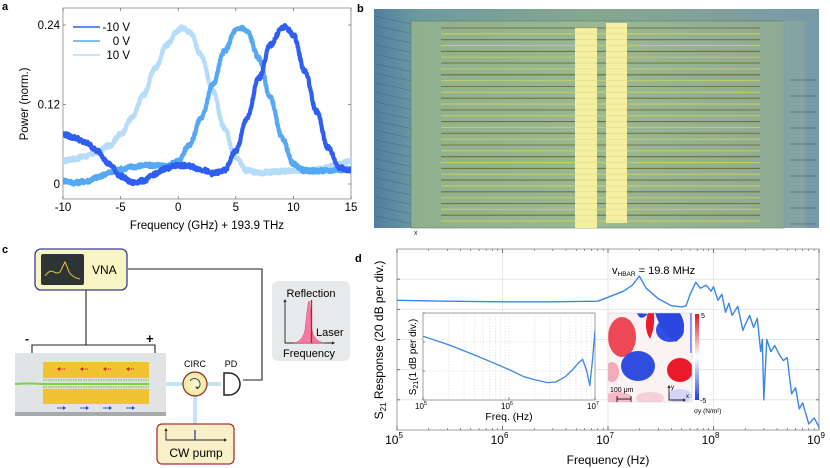 This screenshot has height=468, width=830. What do you see at coordinates (416, 385) in the screenshot?
I see `inset-y-sub: 21` at bounding box center [416, 385].